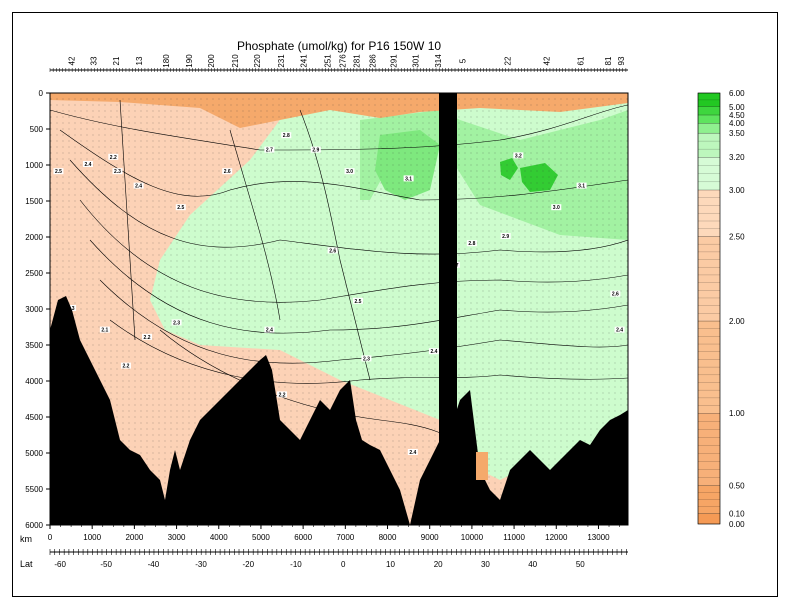 The width and height of the screenshot is (792, 612). I want to click on station-label: 314, so click(438, 61).